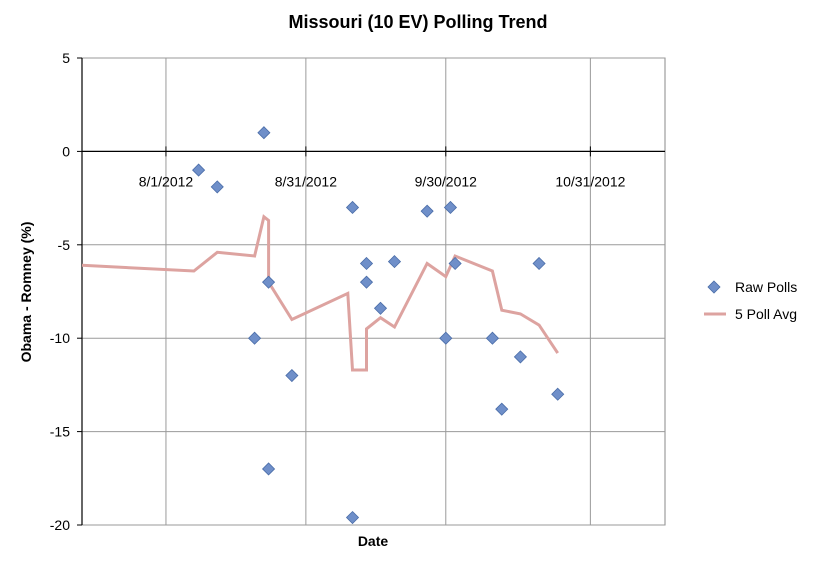  I want to click on x-axis-label: Date, so click(373, 541).